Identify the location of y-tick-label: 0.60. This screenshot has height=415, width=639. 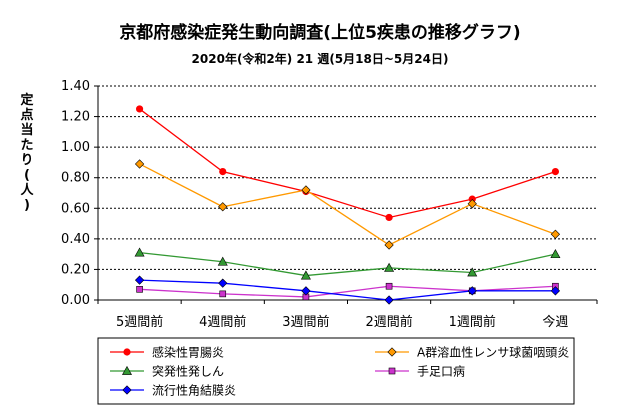
(75, 208).